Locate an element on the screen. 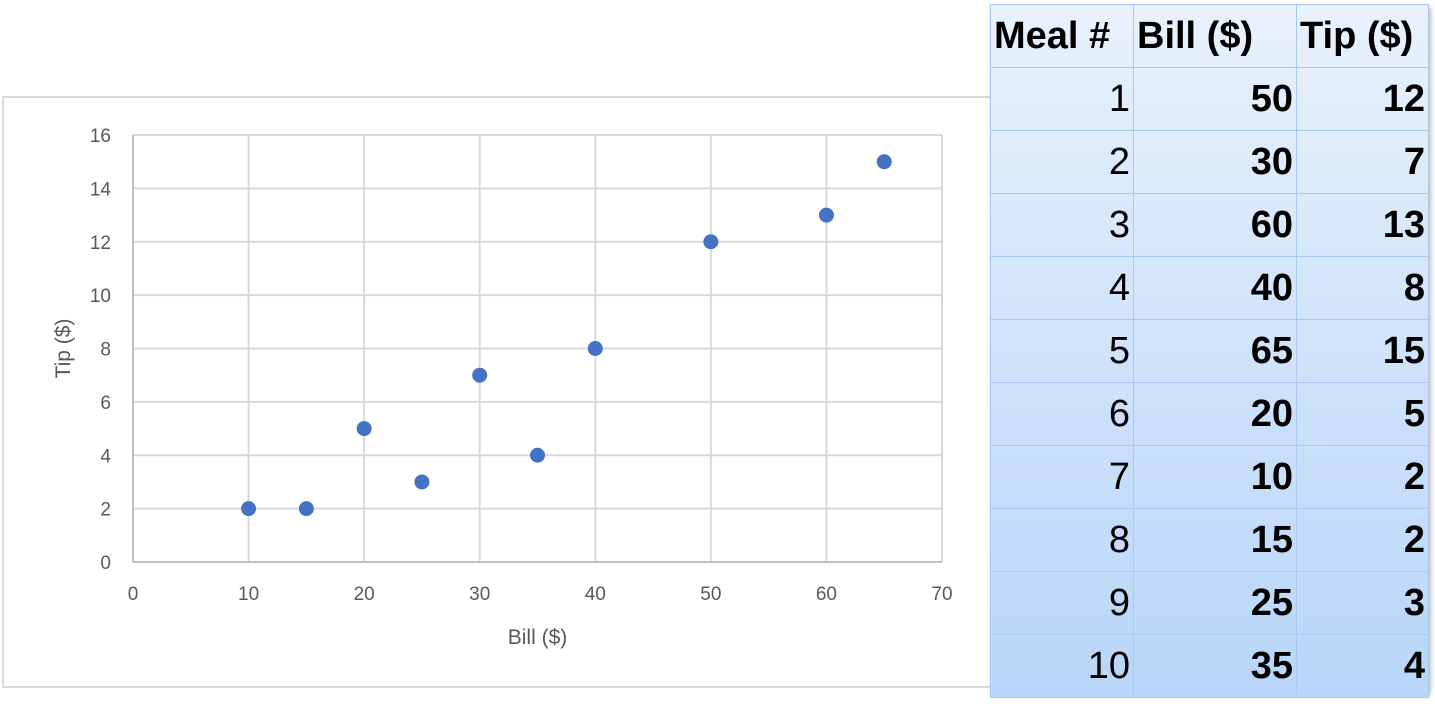 The height and width of the screenshot is (718, 1435). cell-bill: 20 is located at coordinates (1215, 414).